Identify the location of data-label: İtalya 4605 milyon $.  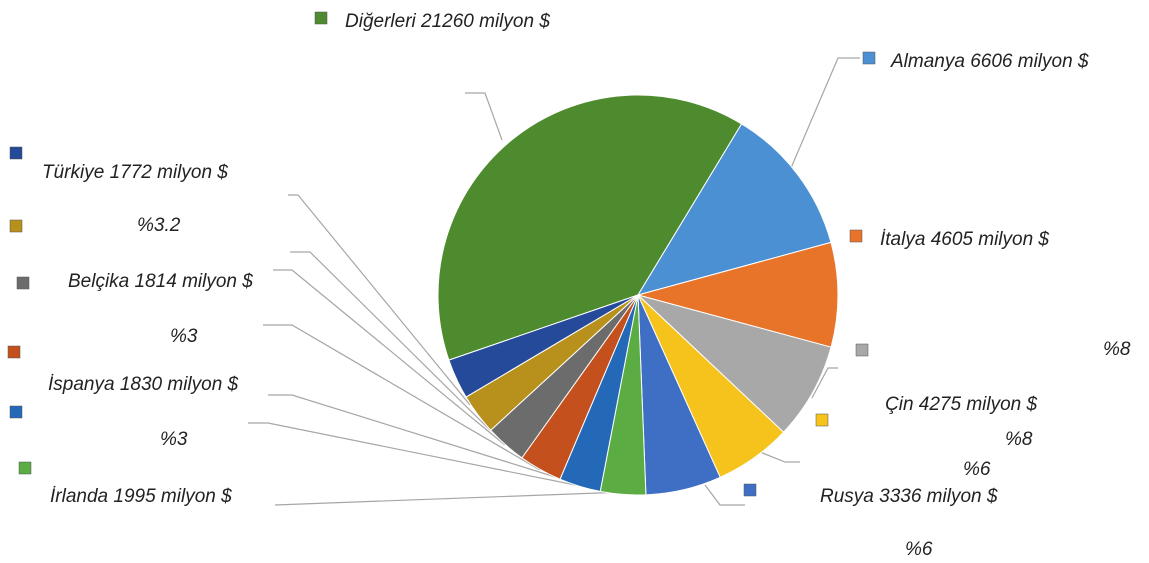
(964, 239).